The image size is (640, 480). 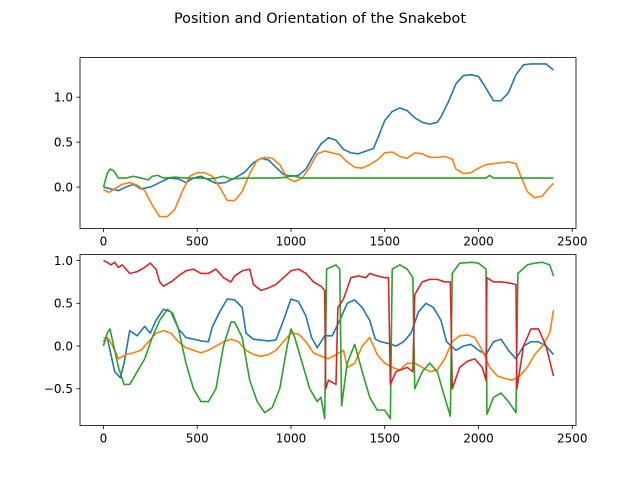 What do you see at coordinates (63, 187) in the screenshot?
I see `top-y-tick-label: 0.0` at bounding box center [63, 187].